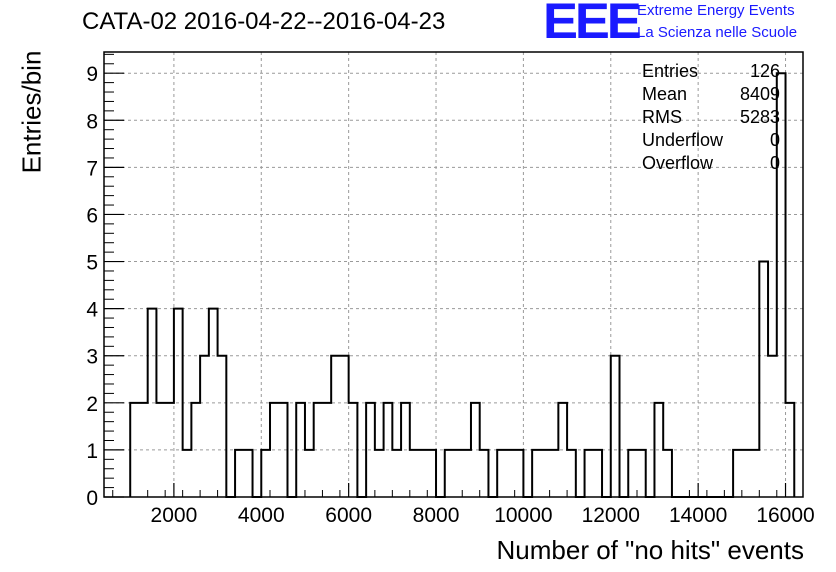 The image size is (836, 572). I want to click on stat-row-mean: Mean 8409, so click(711, 94).